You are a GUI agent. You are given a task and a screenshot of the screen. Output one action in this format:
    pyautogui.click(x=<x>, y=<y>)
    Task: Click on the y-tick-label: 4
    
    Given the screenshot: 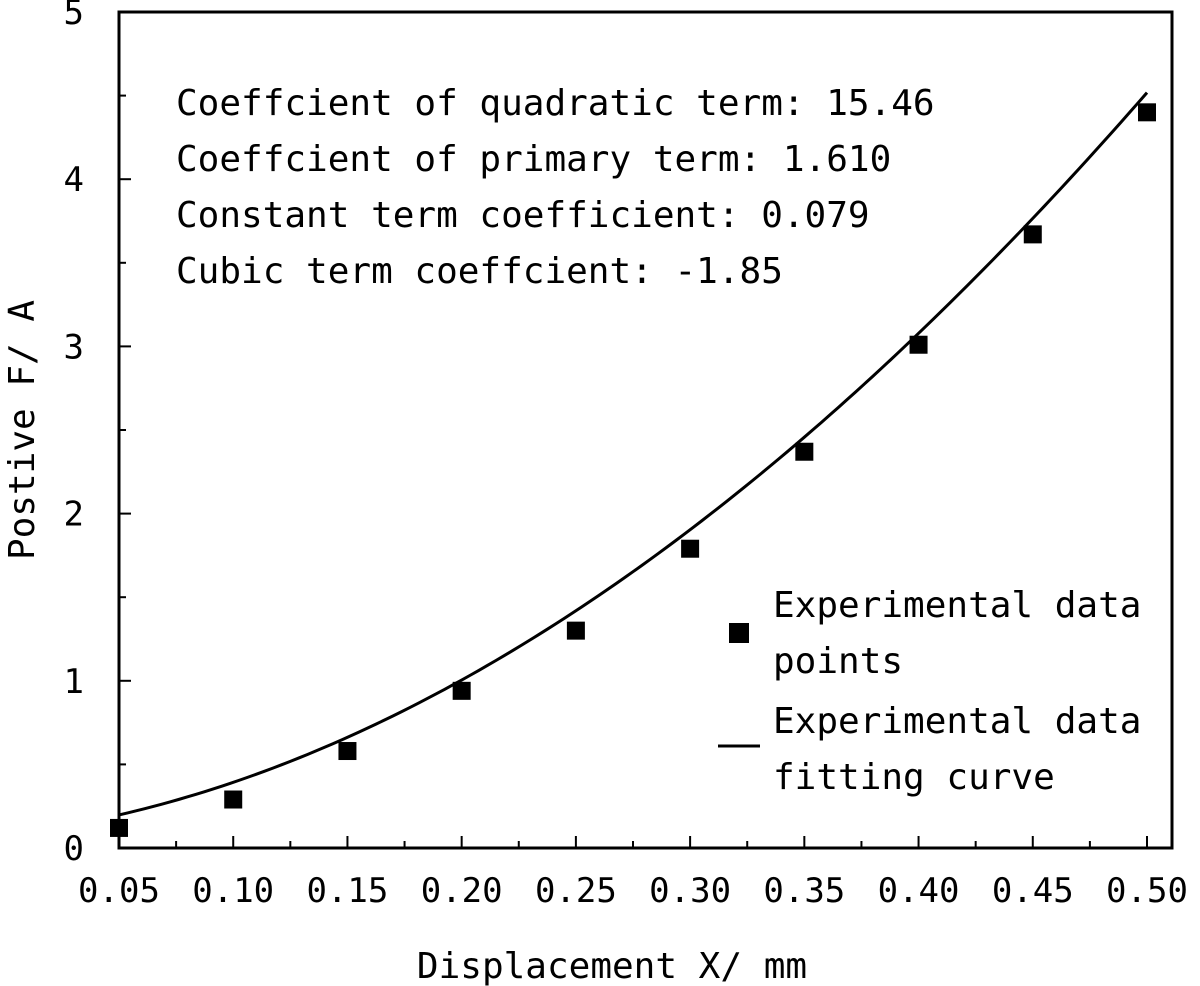 What is the action you would take?
    pyautogui.click(x=74, y=180)
    